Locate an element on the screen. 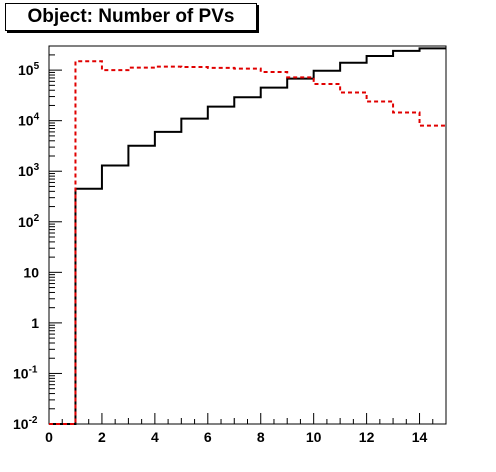  x-tick-label: 4 is located at coordinates (155, 437).